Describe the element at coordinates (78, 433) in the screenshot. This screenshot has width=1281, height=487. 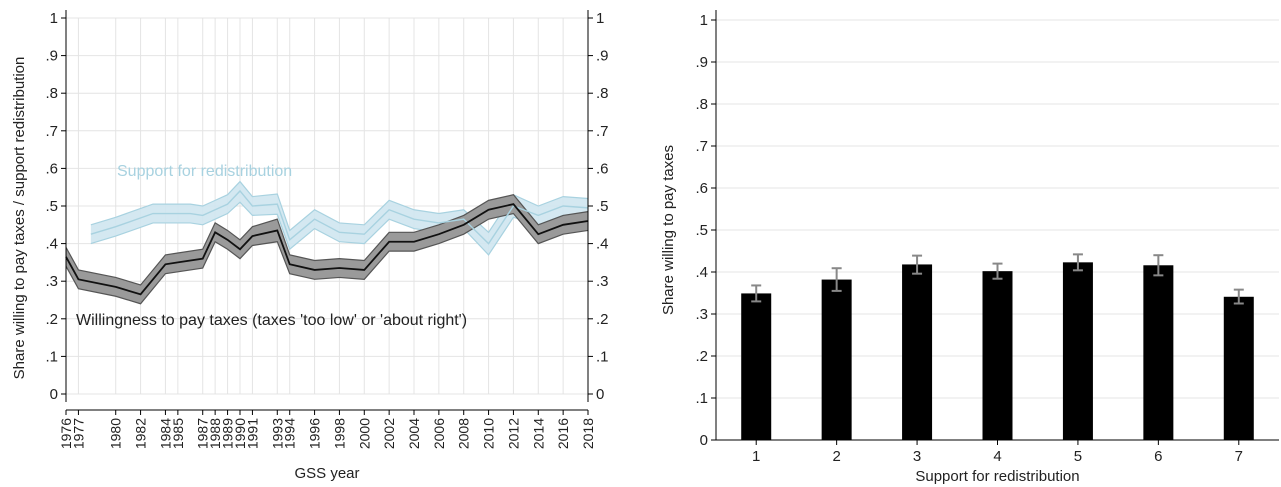
I see `x-tick-label: 1977` at that location.